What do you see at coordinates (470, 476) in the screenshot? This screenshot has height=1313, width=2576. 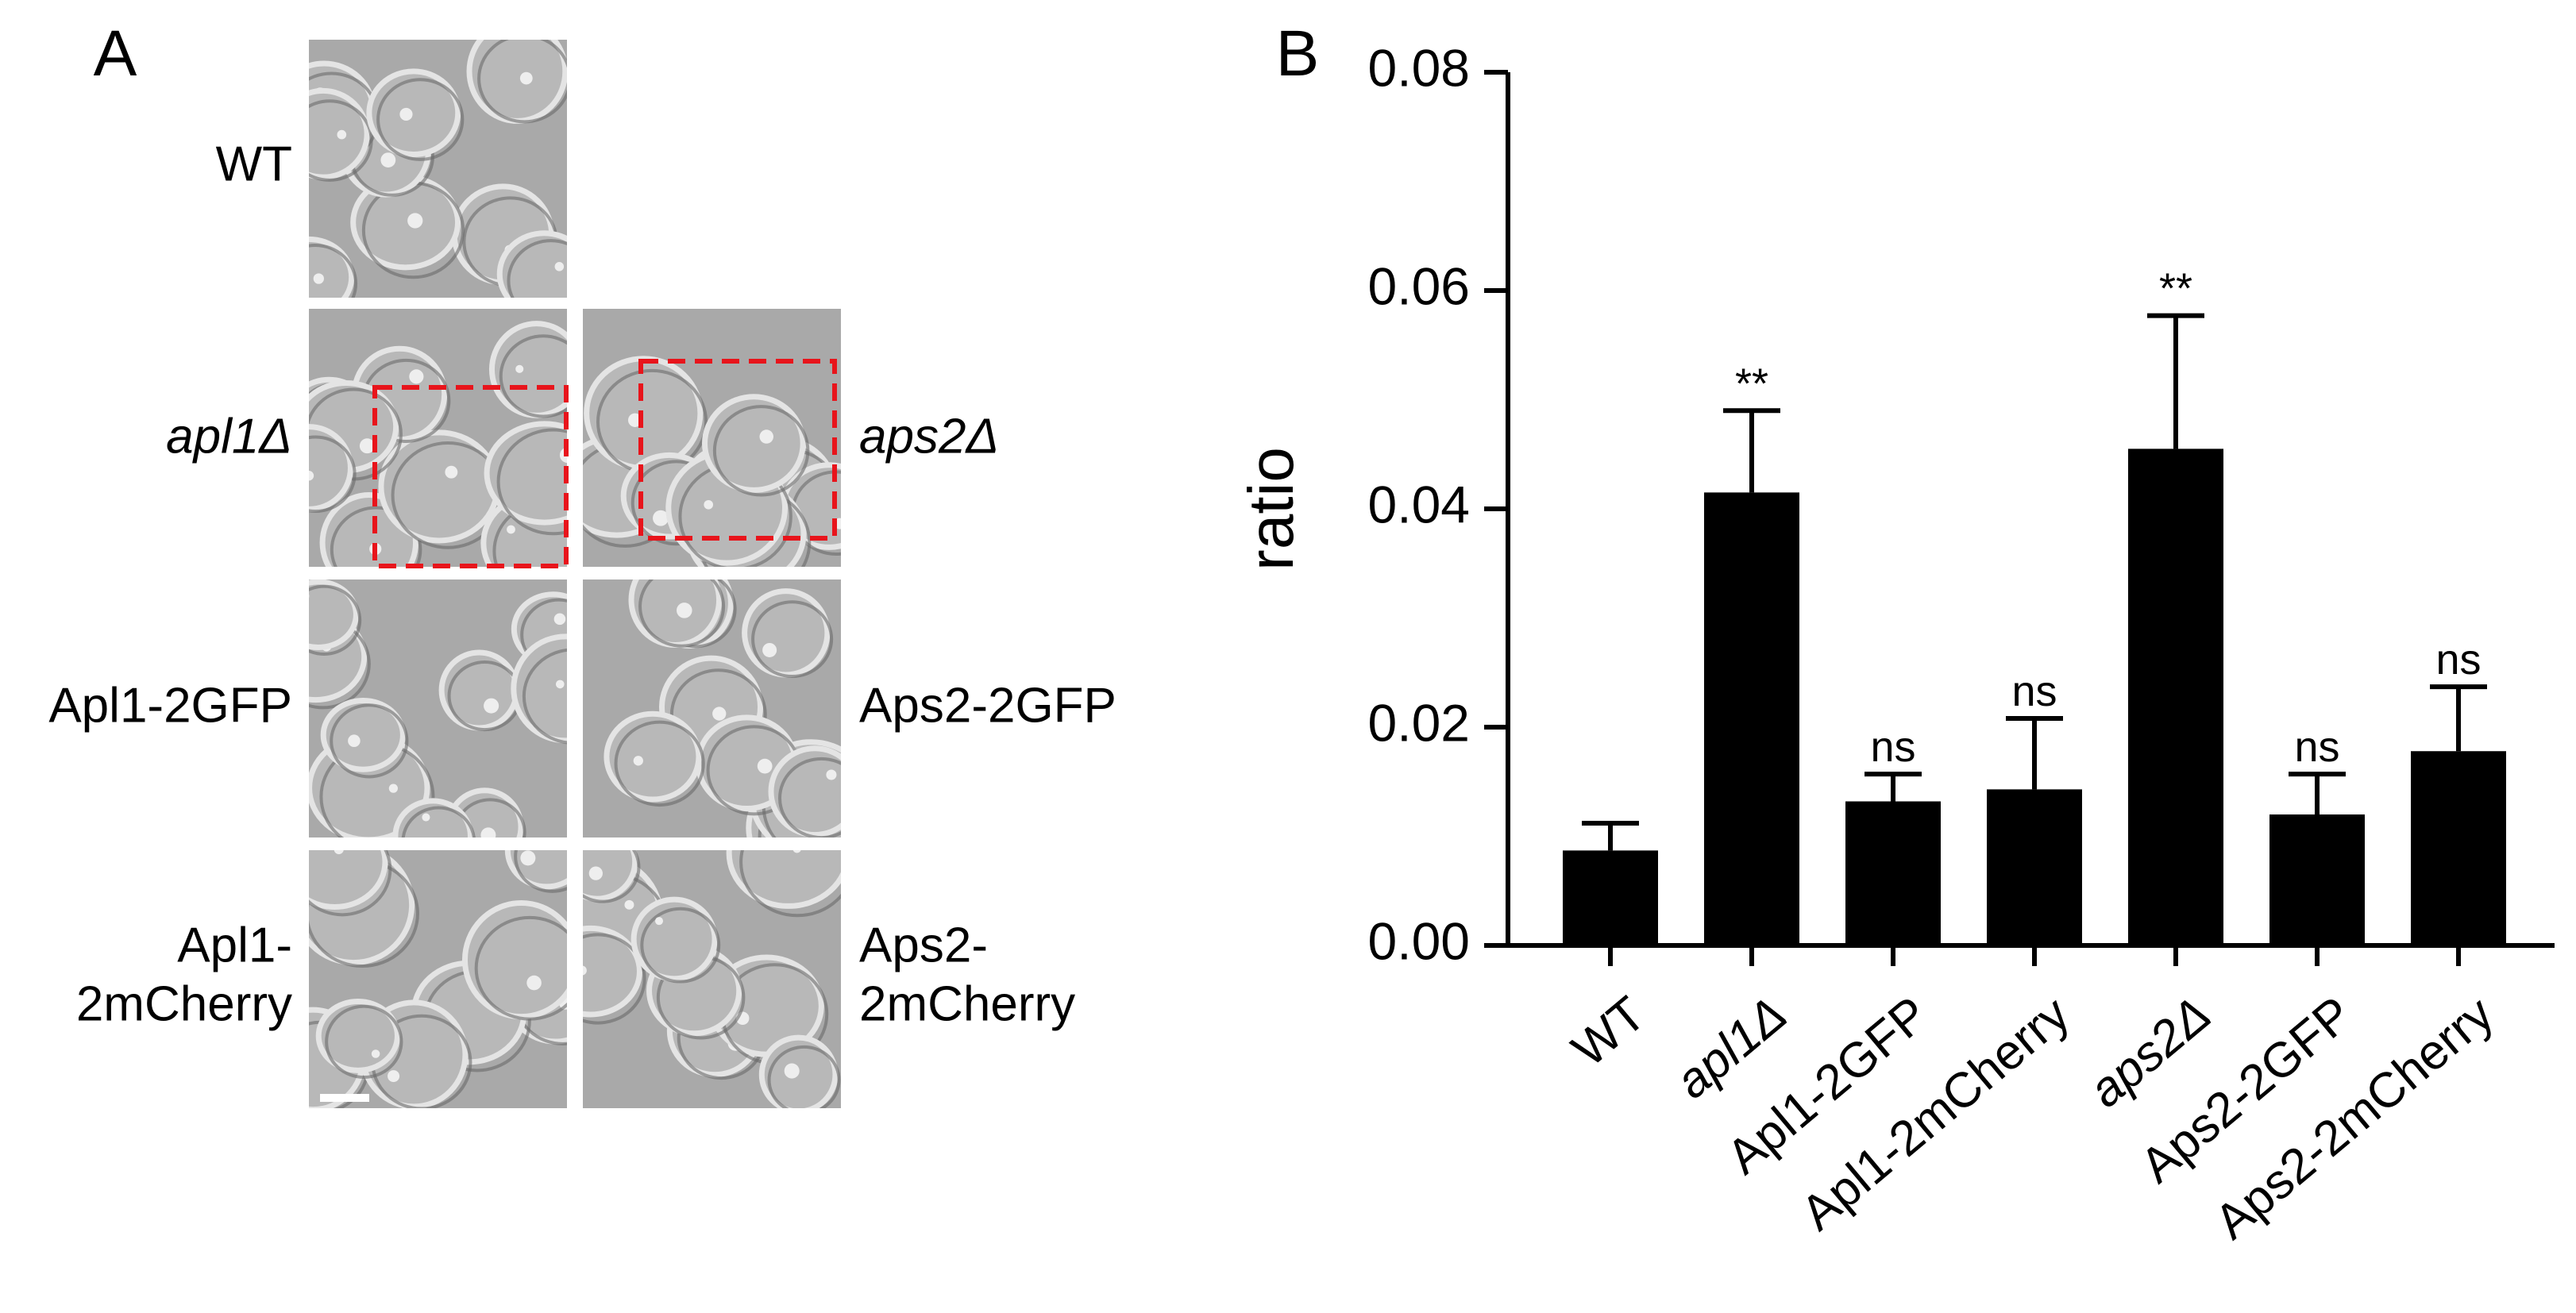 I see `zoom-box` at bounding box center [470, 476].